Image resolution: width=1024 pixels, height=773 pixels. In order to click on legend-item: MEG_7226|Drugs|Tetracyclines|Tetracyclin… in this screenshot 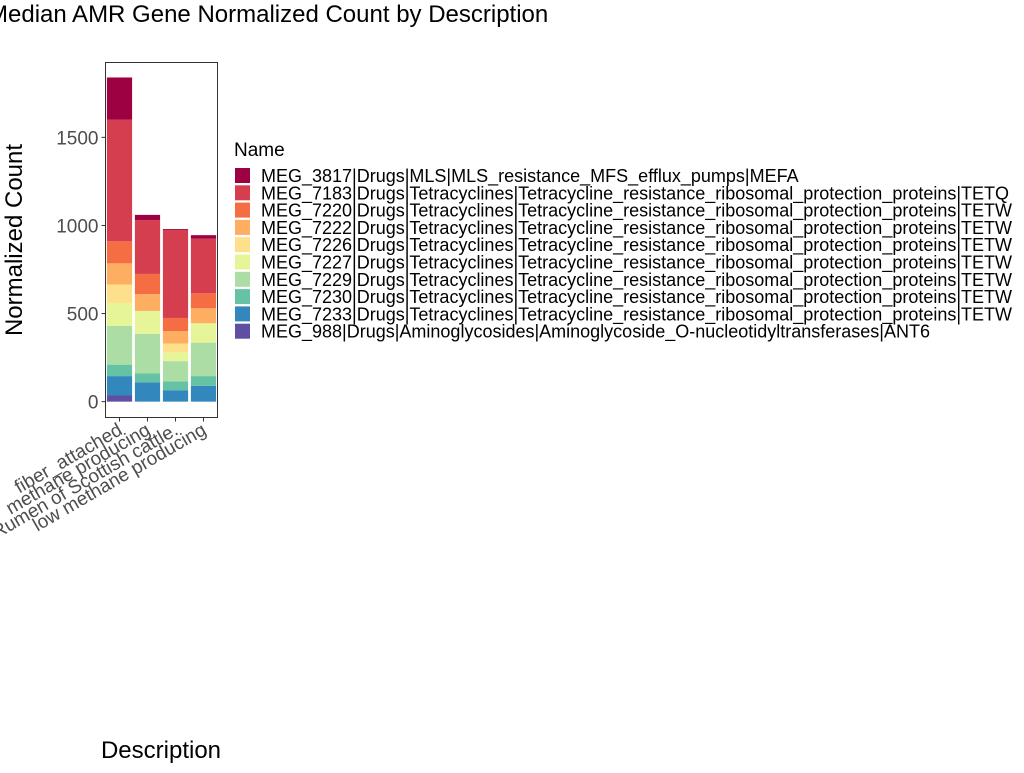, I will do `click(623, 245)`.